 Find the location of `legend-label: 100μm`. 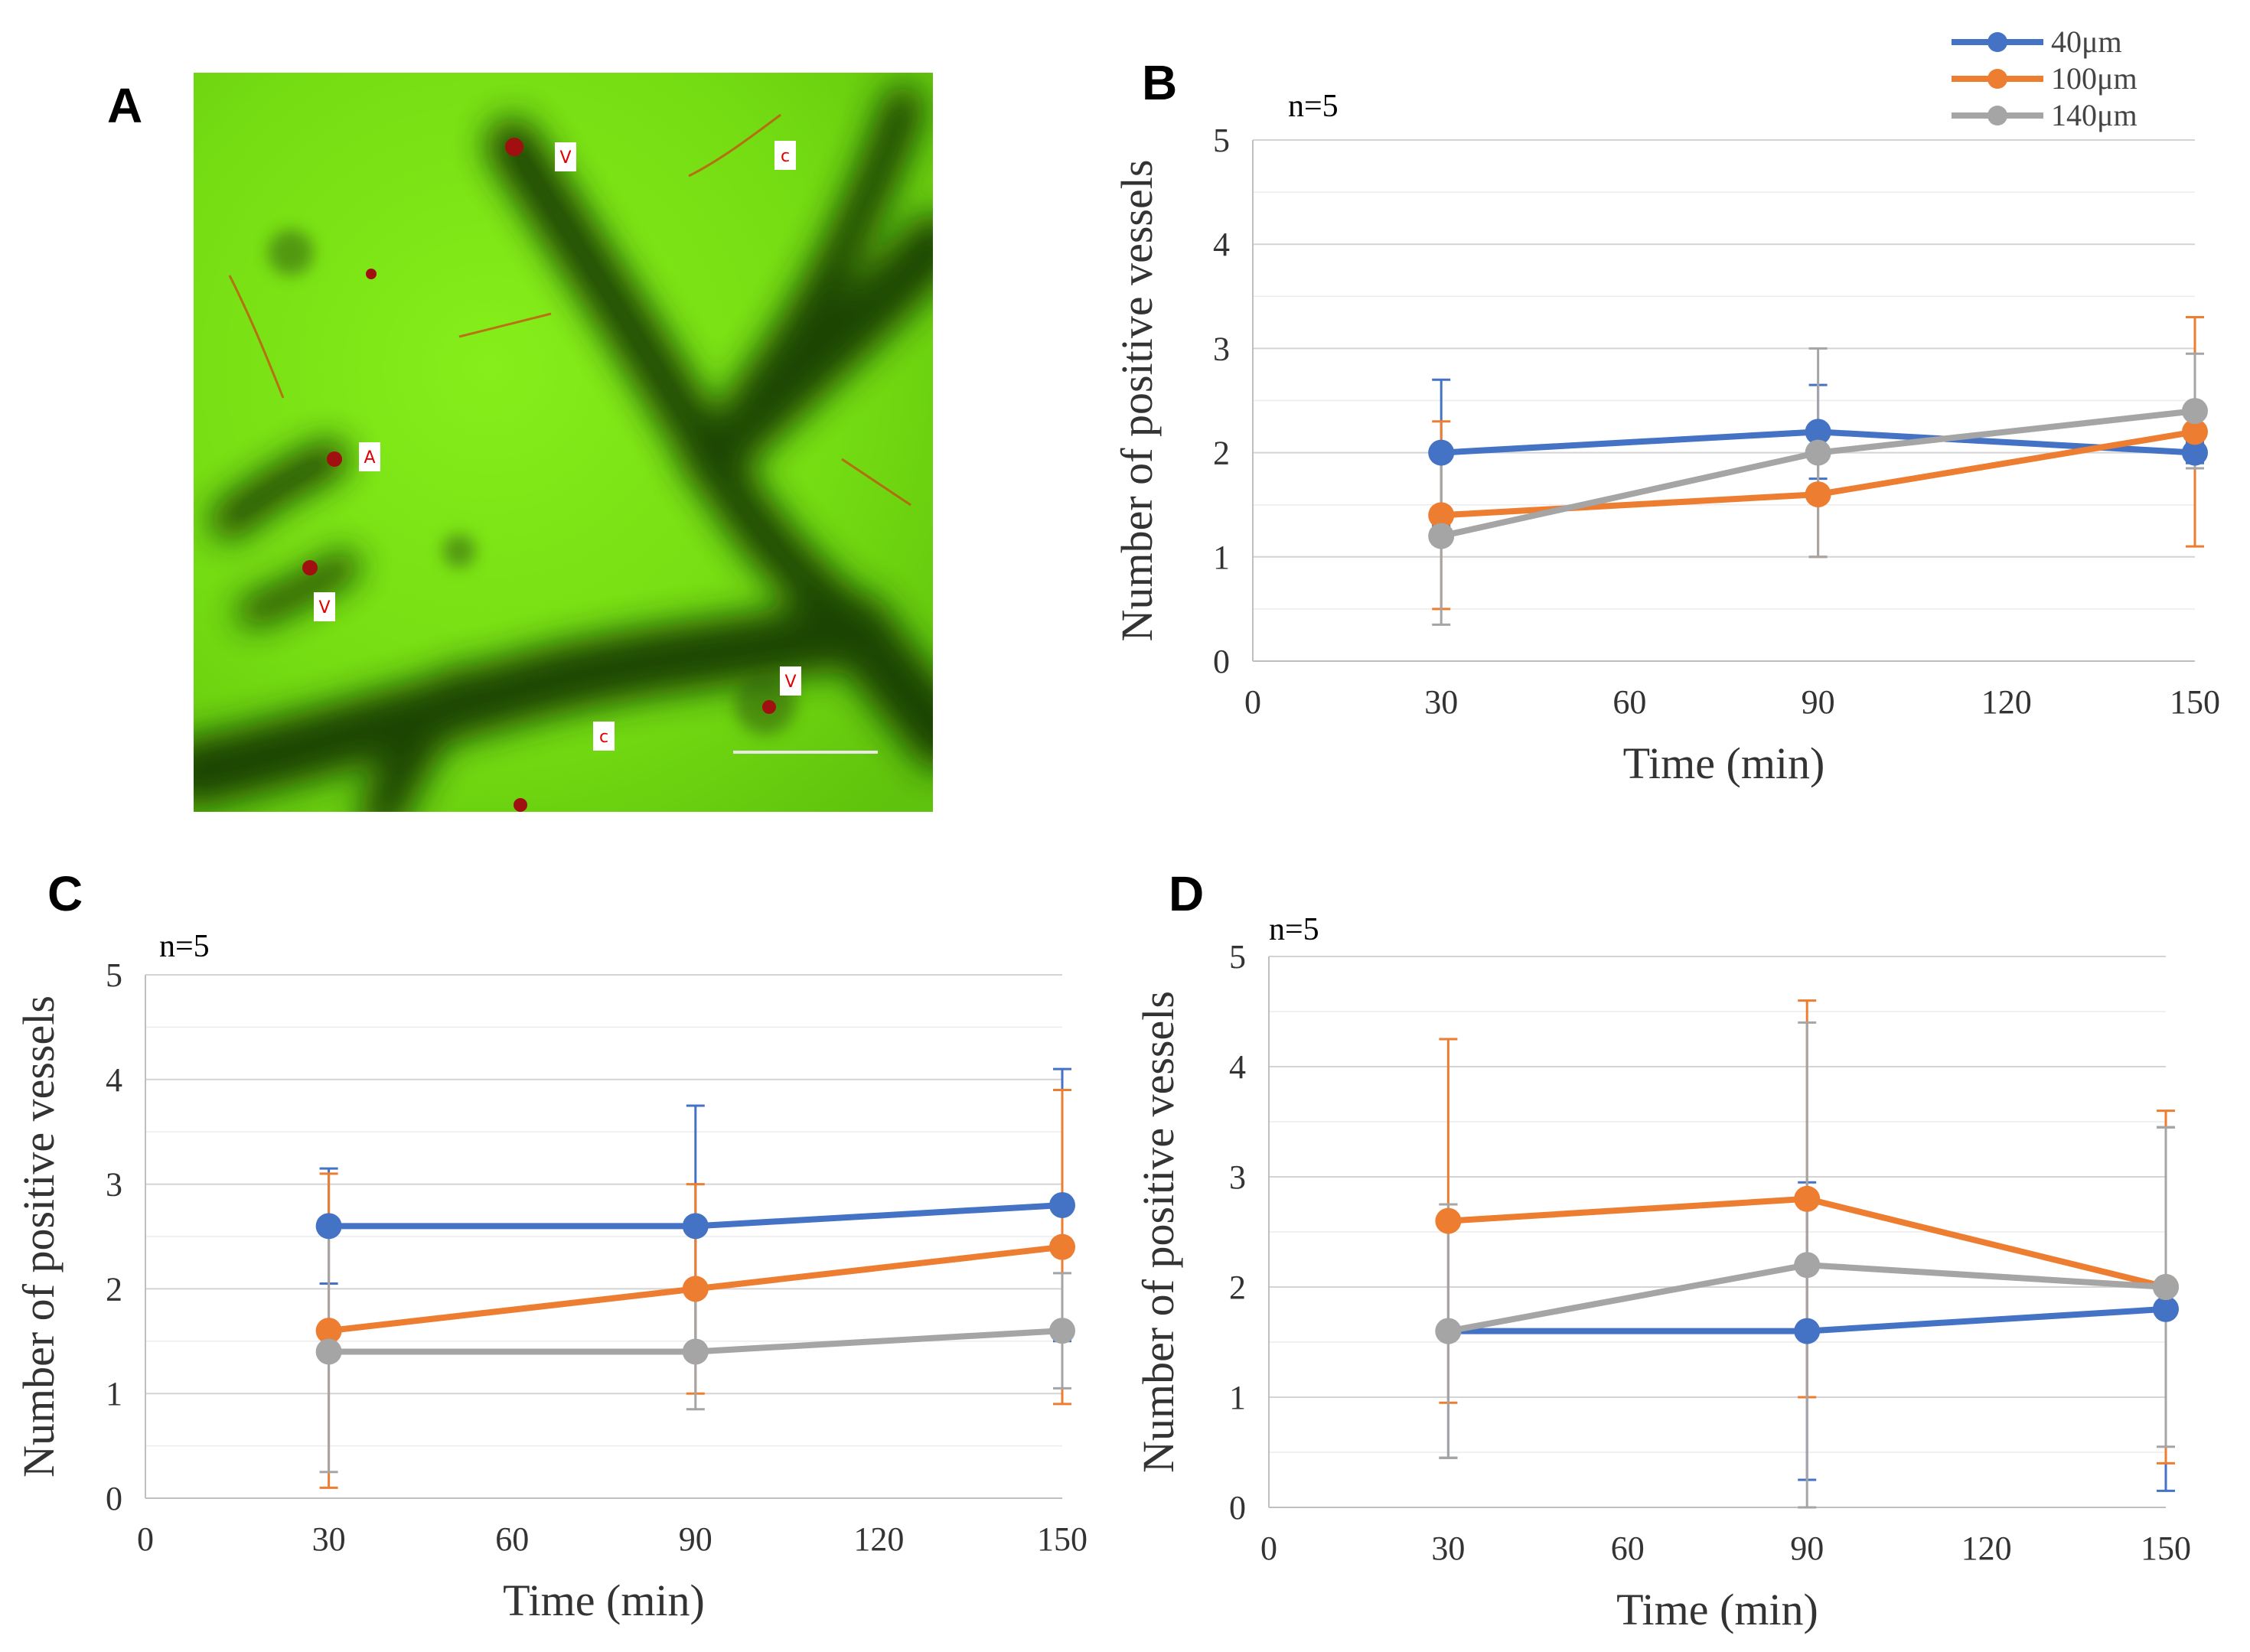

legend-label: 100μm is located at coordinates (2094, 79).